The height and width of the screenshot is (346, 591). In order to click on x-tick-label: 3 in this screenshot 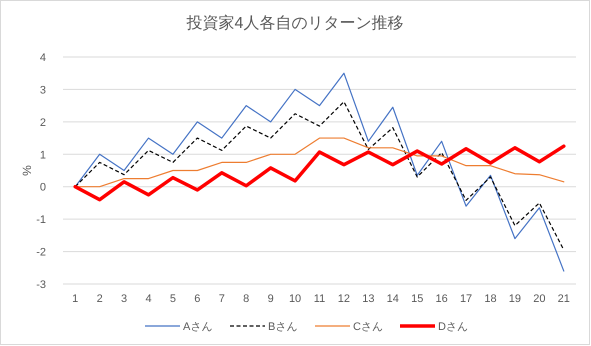, I will do `click(124, 299)`.